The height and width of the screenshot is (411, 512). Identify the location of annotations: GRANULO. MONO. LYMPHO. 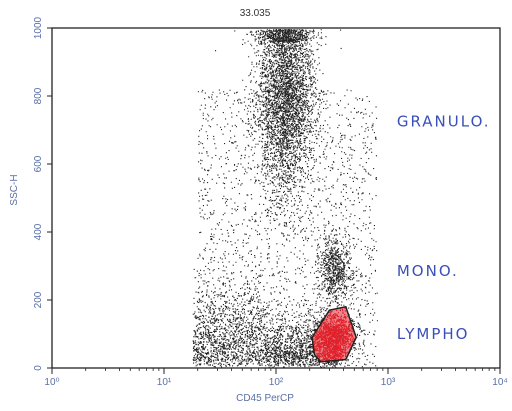
(444, 228).